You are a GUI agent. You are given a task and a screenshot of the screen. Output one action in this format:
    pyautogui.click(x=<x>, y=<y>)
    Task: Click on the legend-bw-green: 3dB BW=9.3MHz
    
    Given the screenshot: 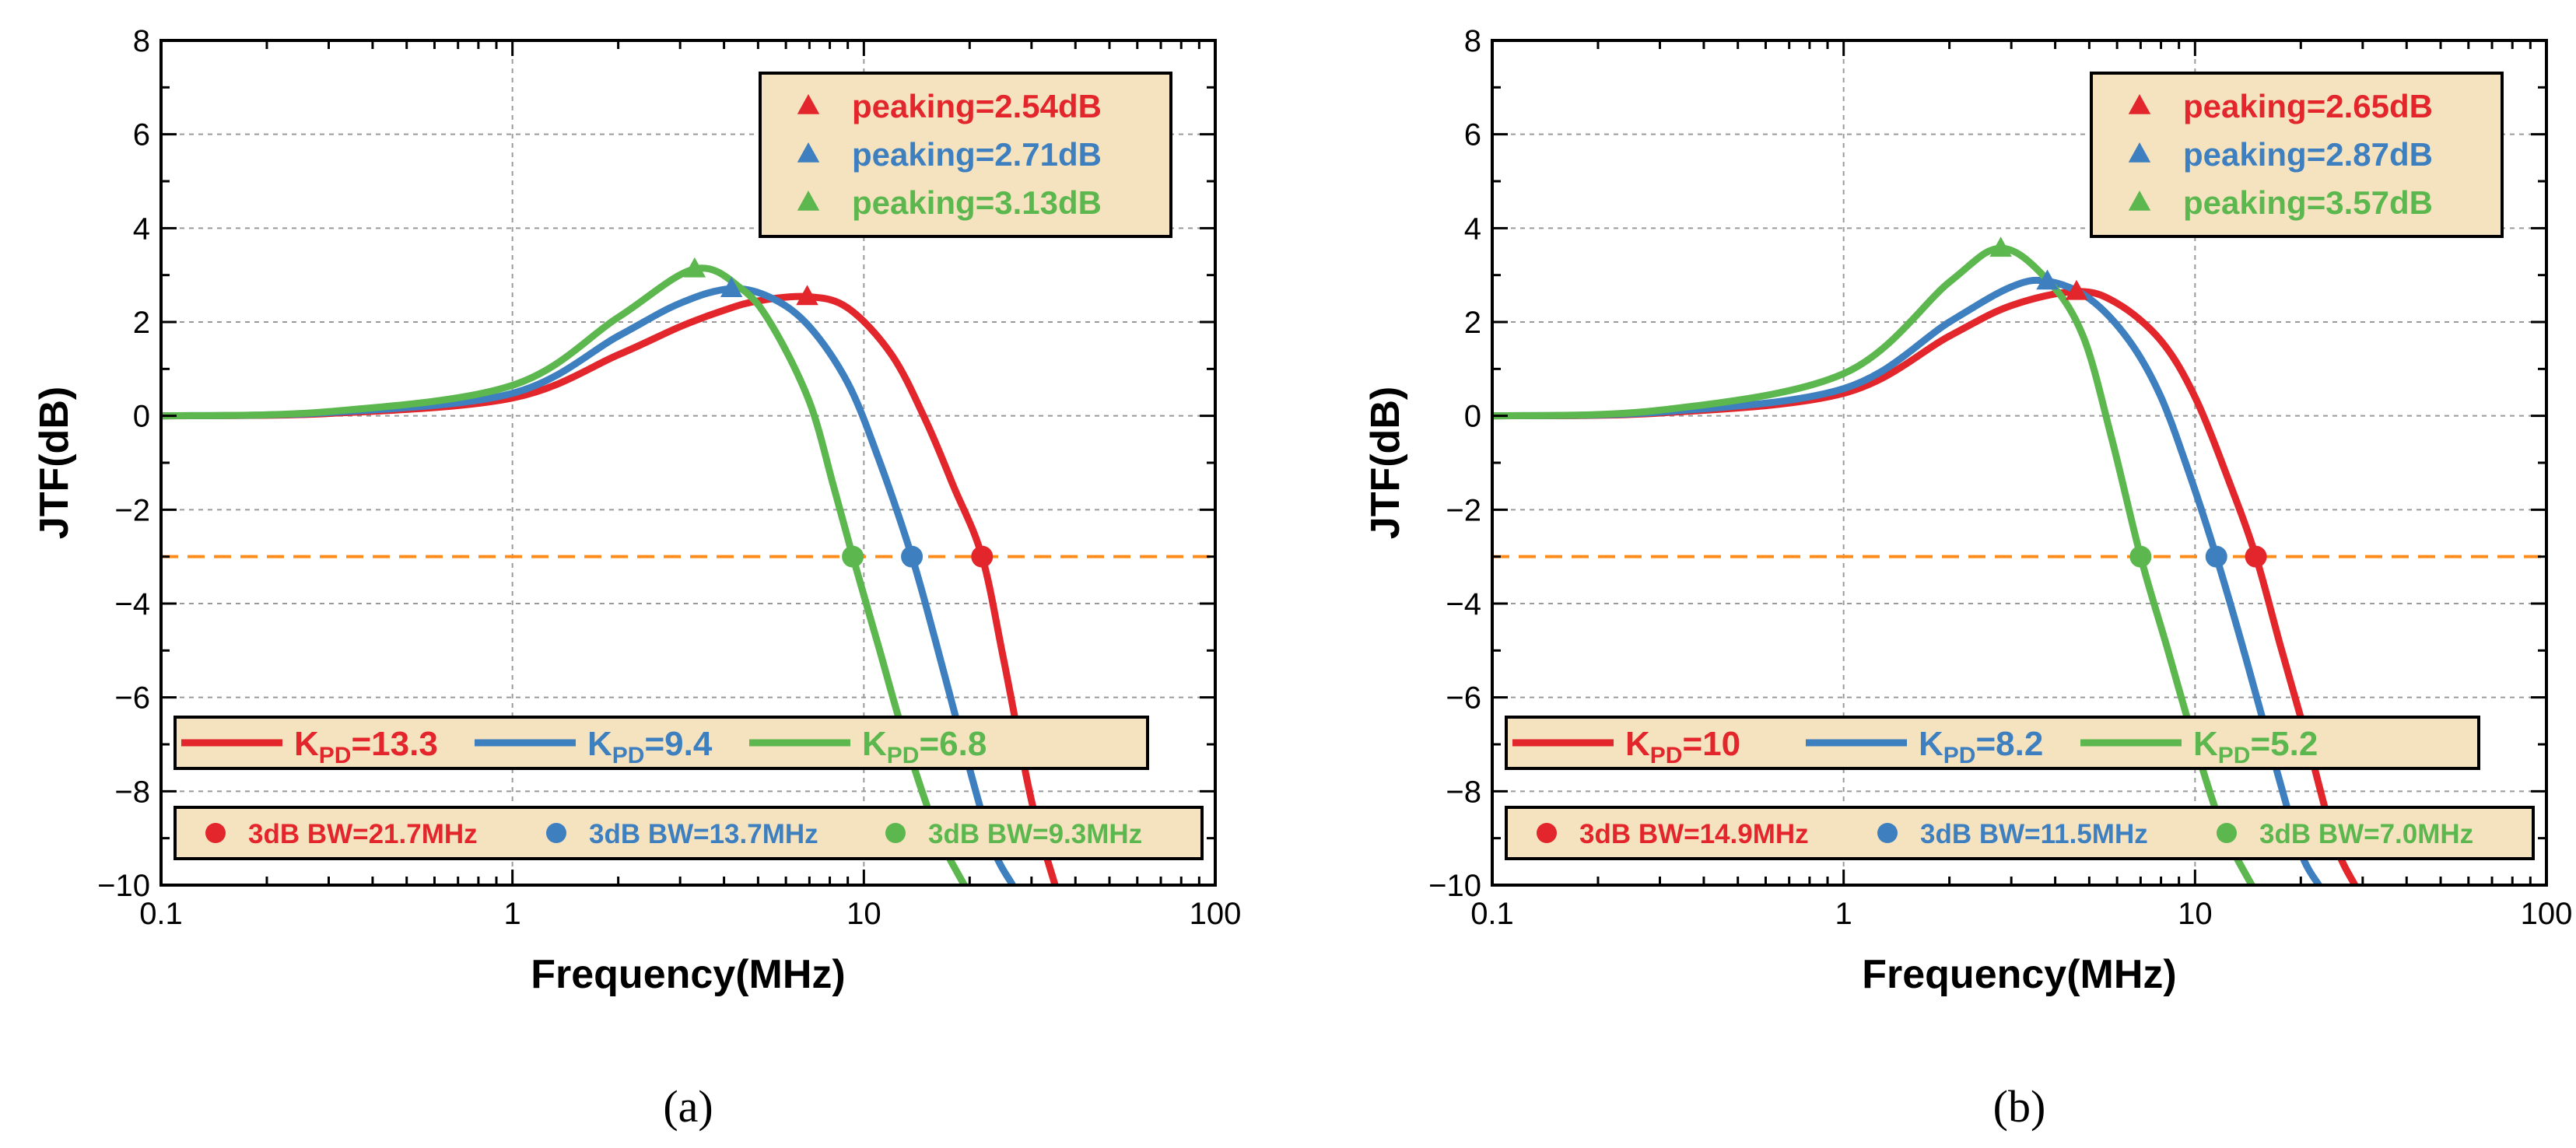 What is the action you would take?
    pyautogui.click(x=1035, y=834)
    